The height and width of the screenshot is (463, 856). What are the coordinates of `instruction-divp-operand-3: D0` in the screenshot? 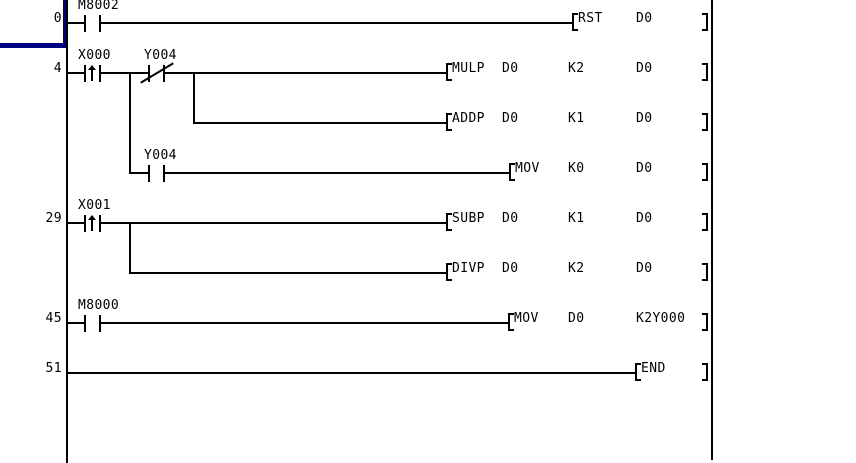 It's located at (644, 268).